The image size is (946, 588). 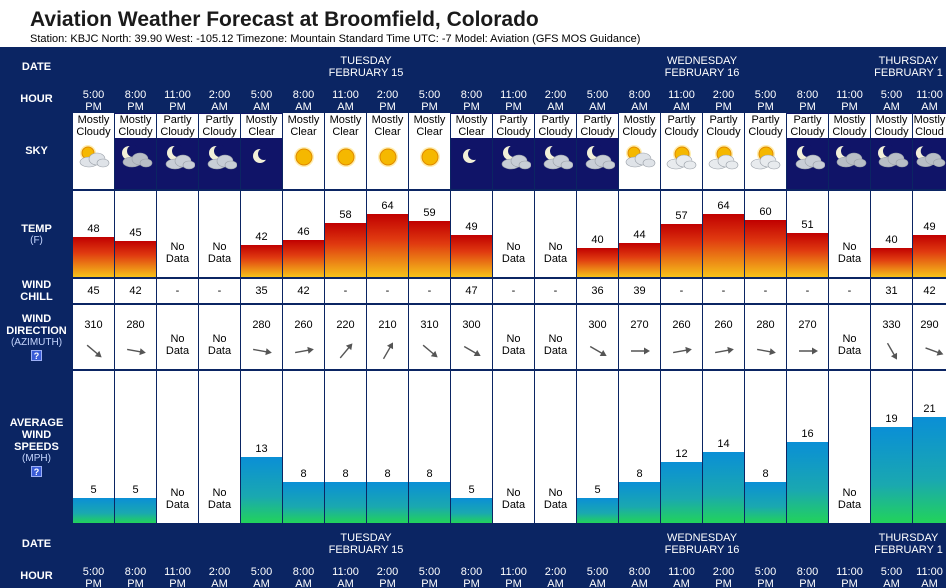 I want to click on no-data-line: No, so click(x=177, y=247).